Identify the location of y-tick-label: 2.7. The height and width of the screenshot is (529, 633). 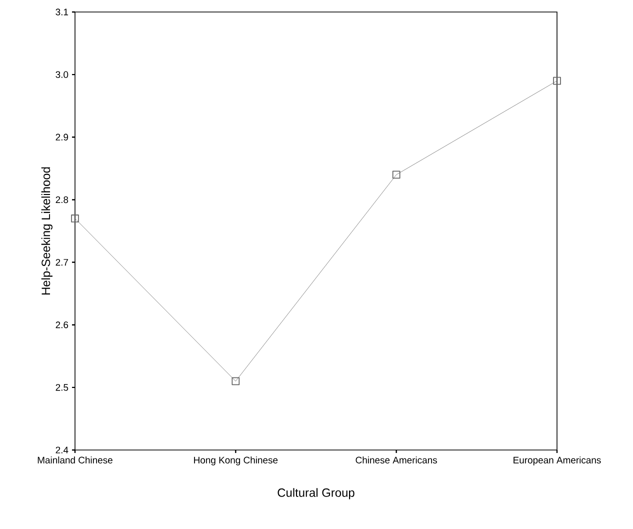
(62, 262).